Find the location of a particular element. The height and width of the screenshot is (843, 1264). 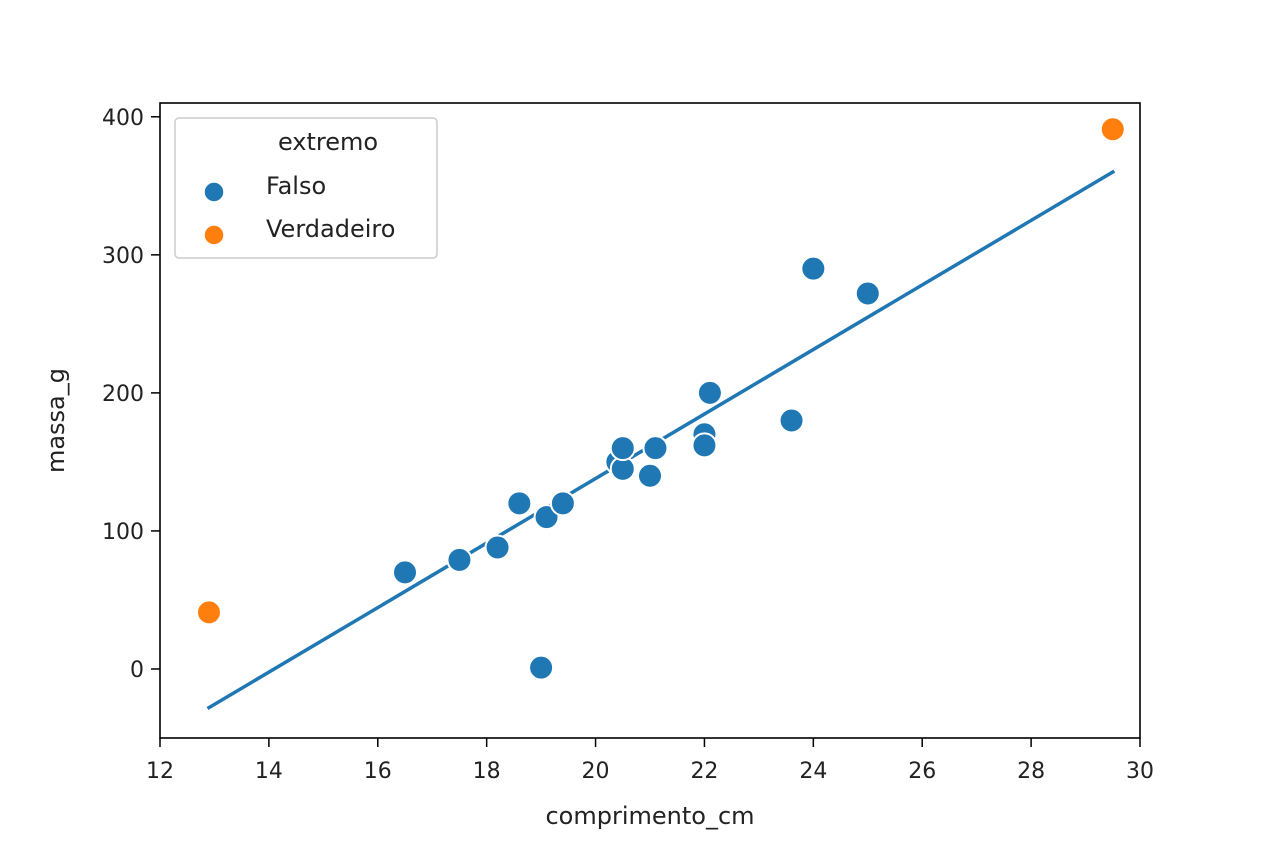

y-tick-label: 300 is located at coordinates (123, 256).